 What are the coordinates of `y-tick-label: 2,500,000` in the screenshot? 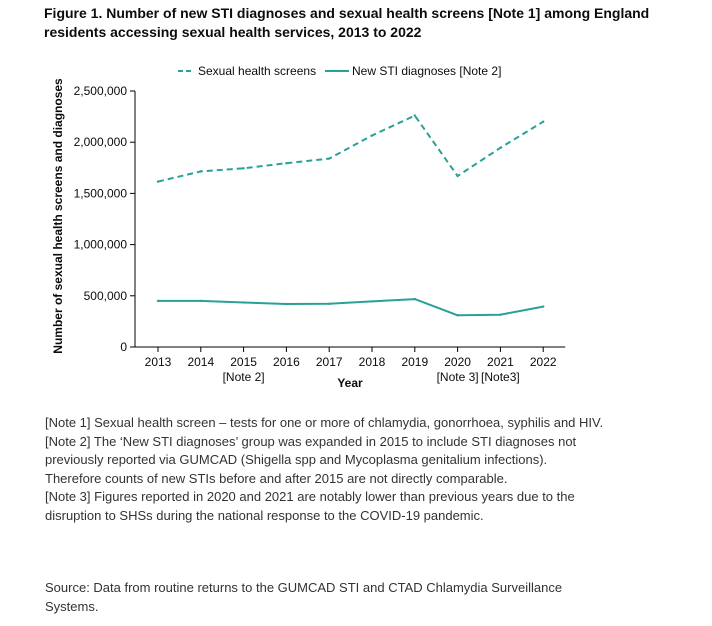 It's located at (101, 91).